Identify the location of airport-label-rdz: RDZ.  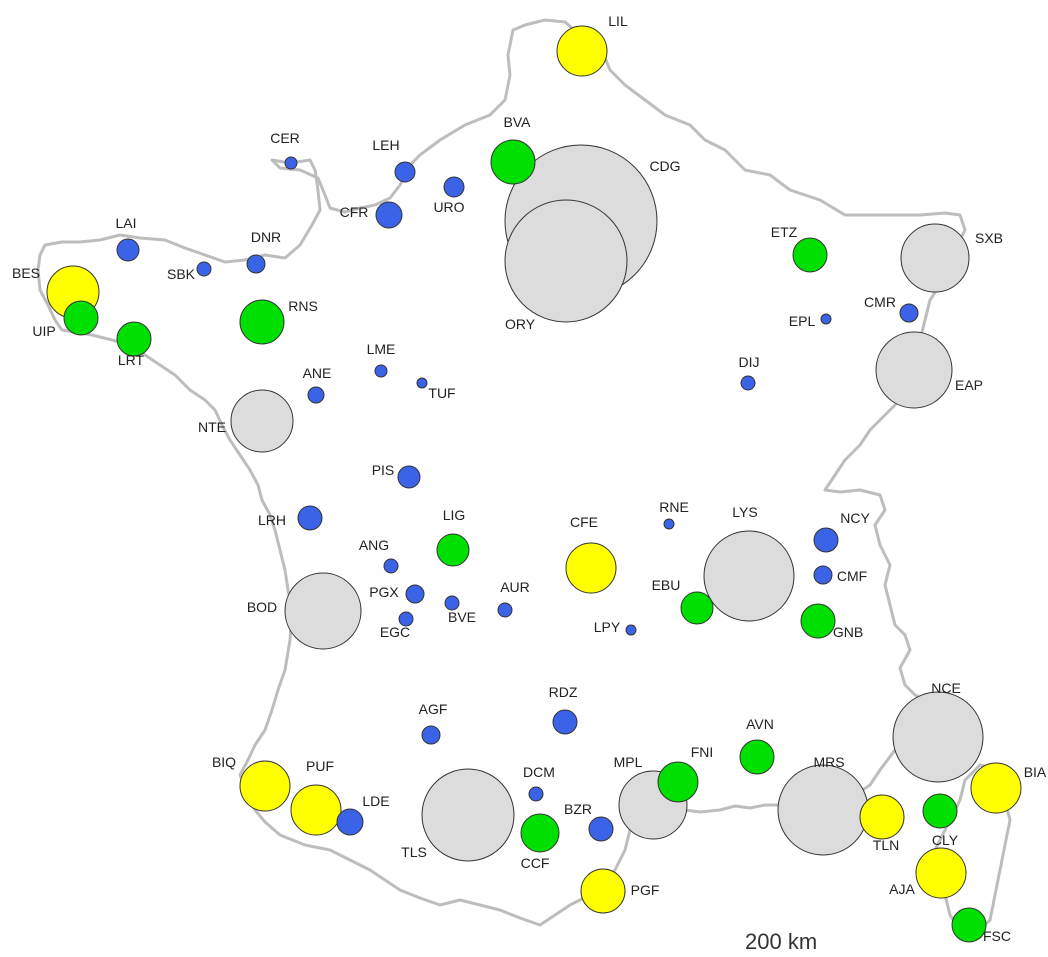
(563, 692).